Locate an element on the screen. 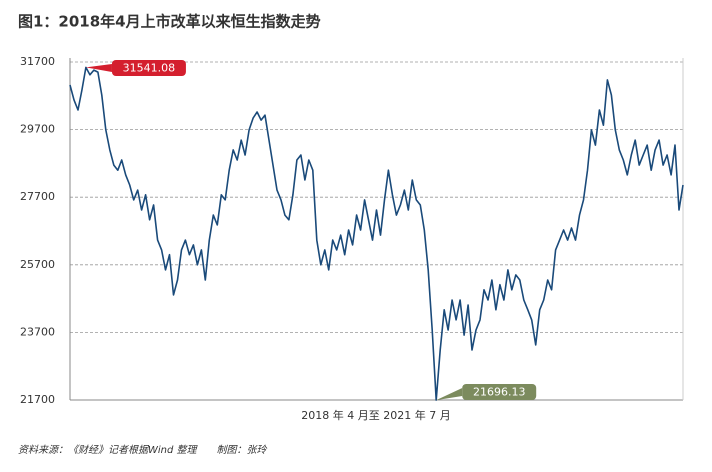 The height and width of the screenshot is (472, 712). y-tick-label: 31700 is located at coordinates (37, 61).